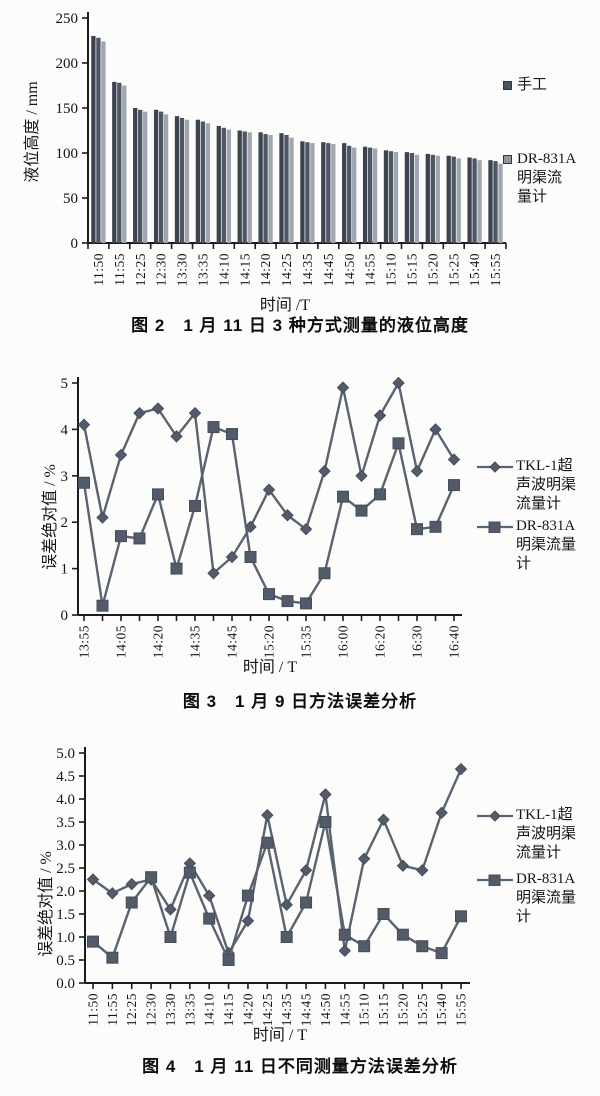 This screenshot has height=1096, width=600. Describe the element at coordinates (70, 199) in the screenshot. I see `svg-text: 50` at that location.